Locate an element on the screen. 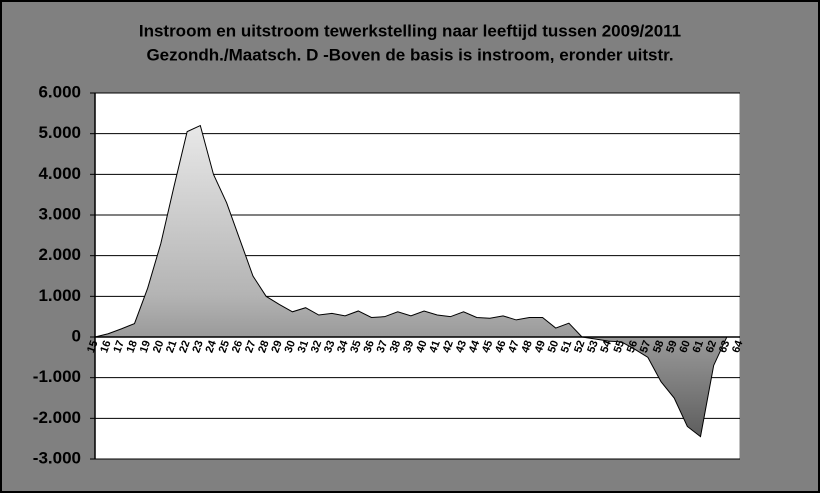 This screenshot has width=820, height=493. x-tick-label: 64 is located at coordinates (738, 346).